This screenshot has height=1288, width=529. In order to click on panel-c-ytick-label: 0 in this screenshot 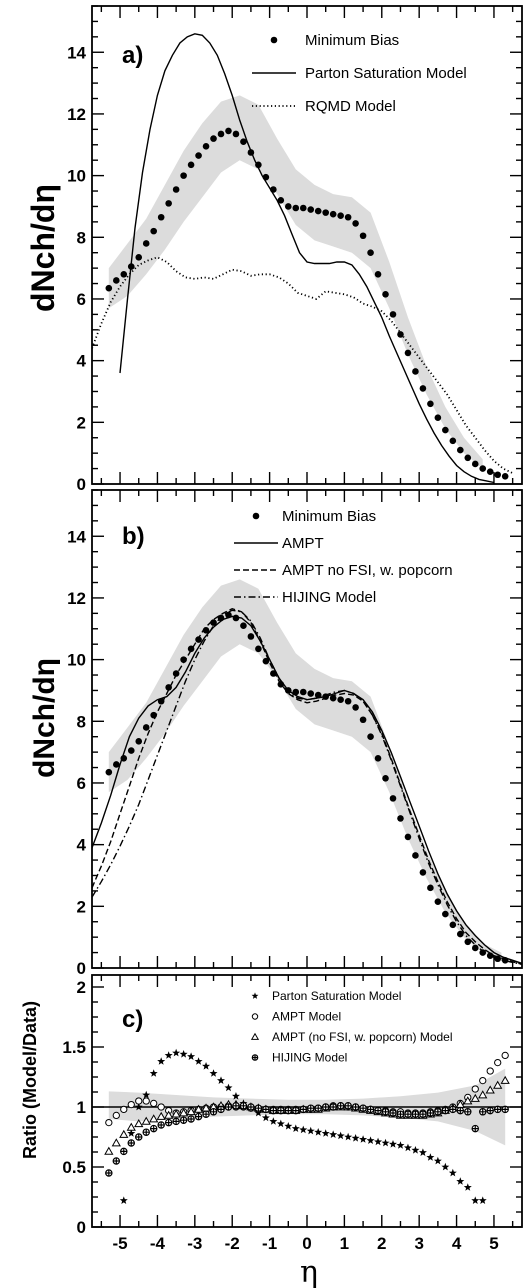, I will do `click(81, 1227)`.